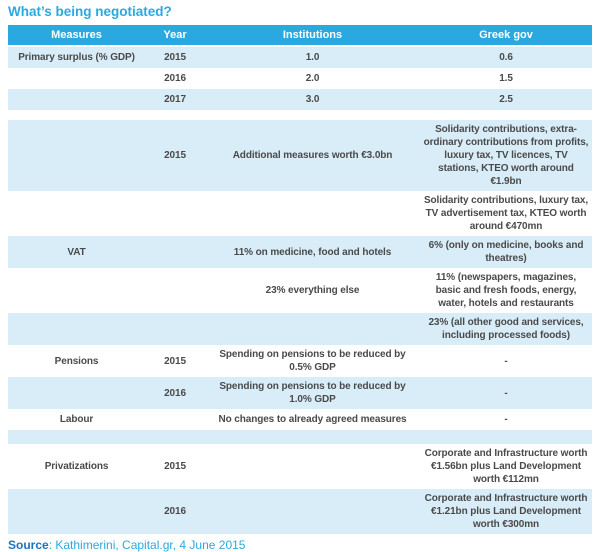  Describe the element at coordinates (76, 419) in the screenshot. I see `cell-measures: Labour` at that location.